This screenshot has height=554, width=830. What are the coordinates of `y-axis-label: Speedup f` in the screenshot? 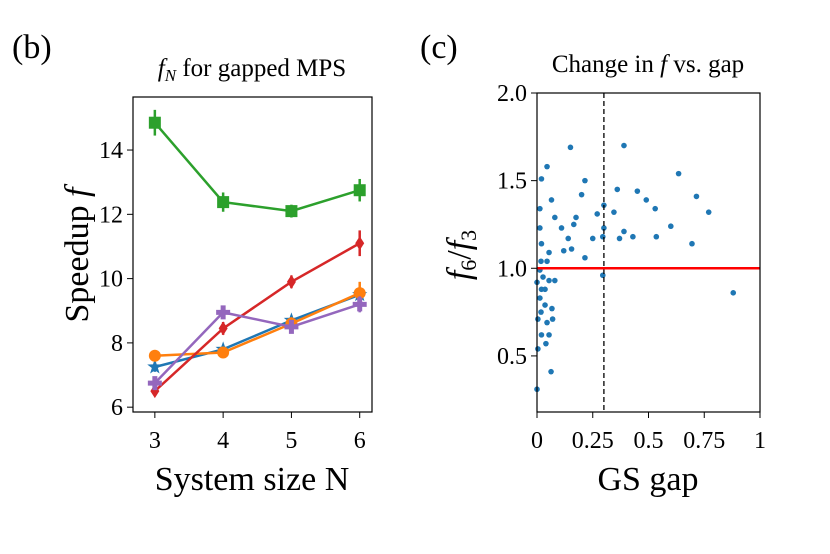 It's located at (77, 253).